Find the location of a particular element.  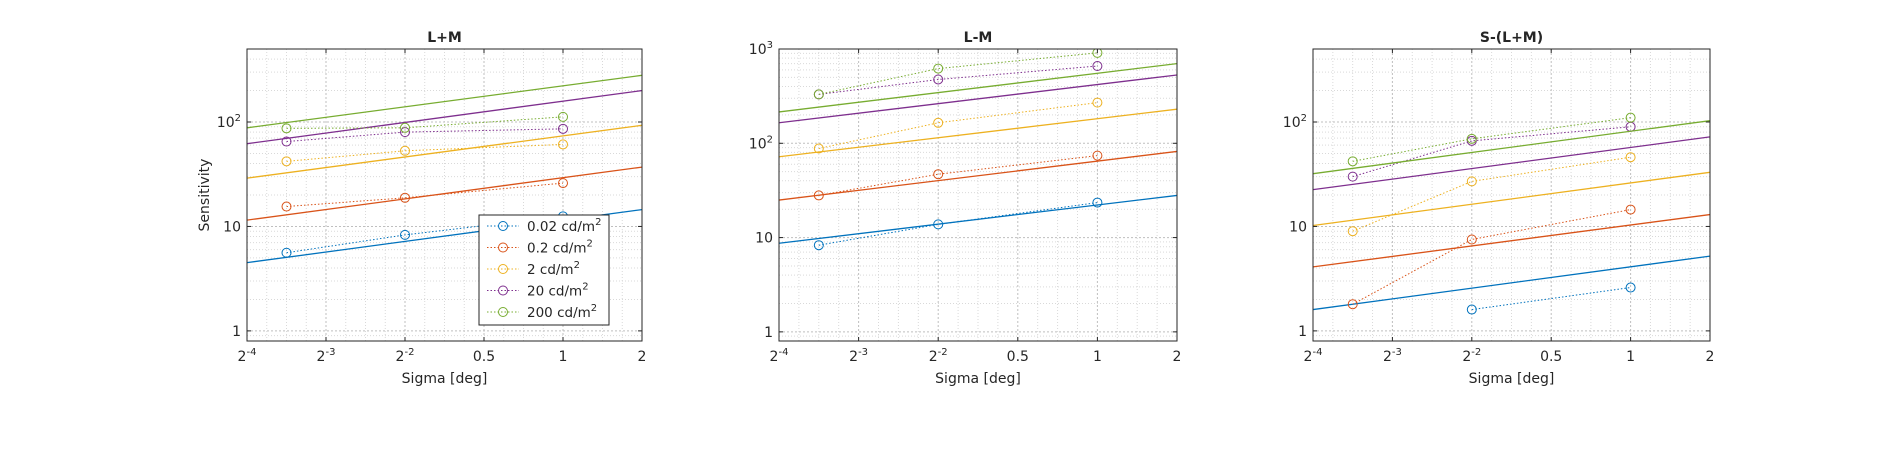

legend-entry: 200 cd/m2 is located at coordinates (562, 312).